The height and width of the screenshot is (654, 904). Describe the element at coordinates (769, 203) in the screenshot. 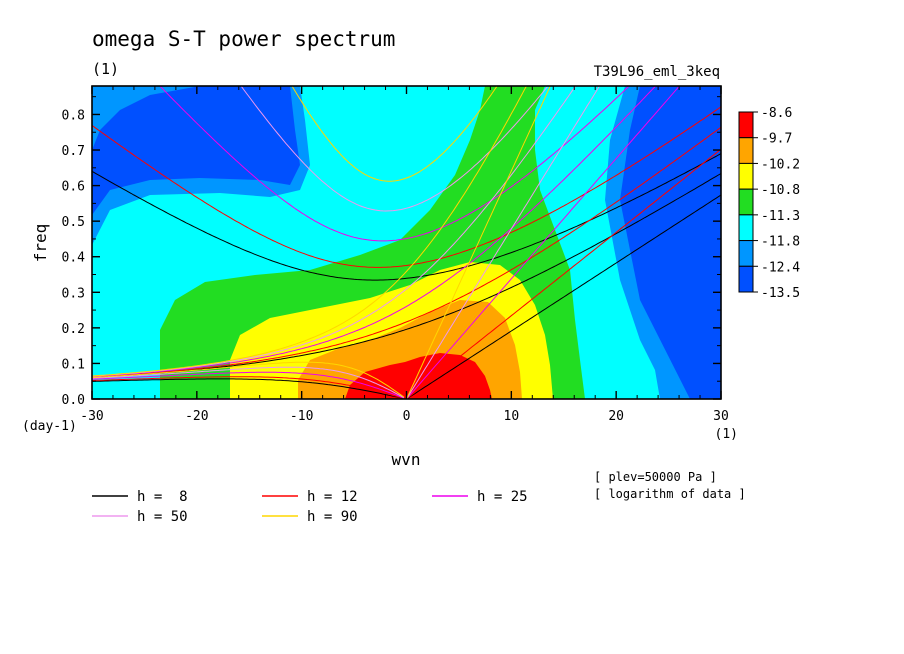

I see `colorbar: -8.6 -9.7 -10.2 -10.8 -11.3 -11.8 -12.4 -13.5` at that location.